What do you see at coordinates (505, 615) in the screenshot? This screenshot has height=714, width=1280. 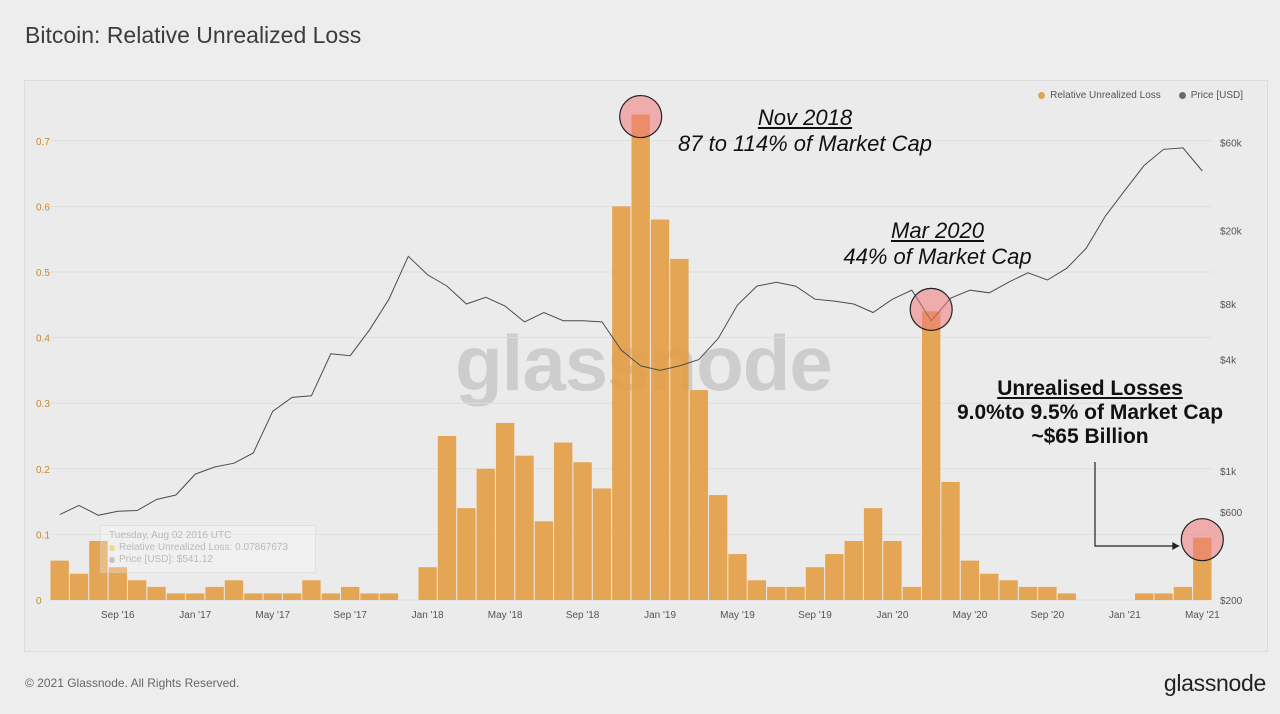 I see `x-tick-label: May '18` at bounding box center [505, 615].